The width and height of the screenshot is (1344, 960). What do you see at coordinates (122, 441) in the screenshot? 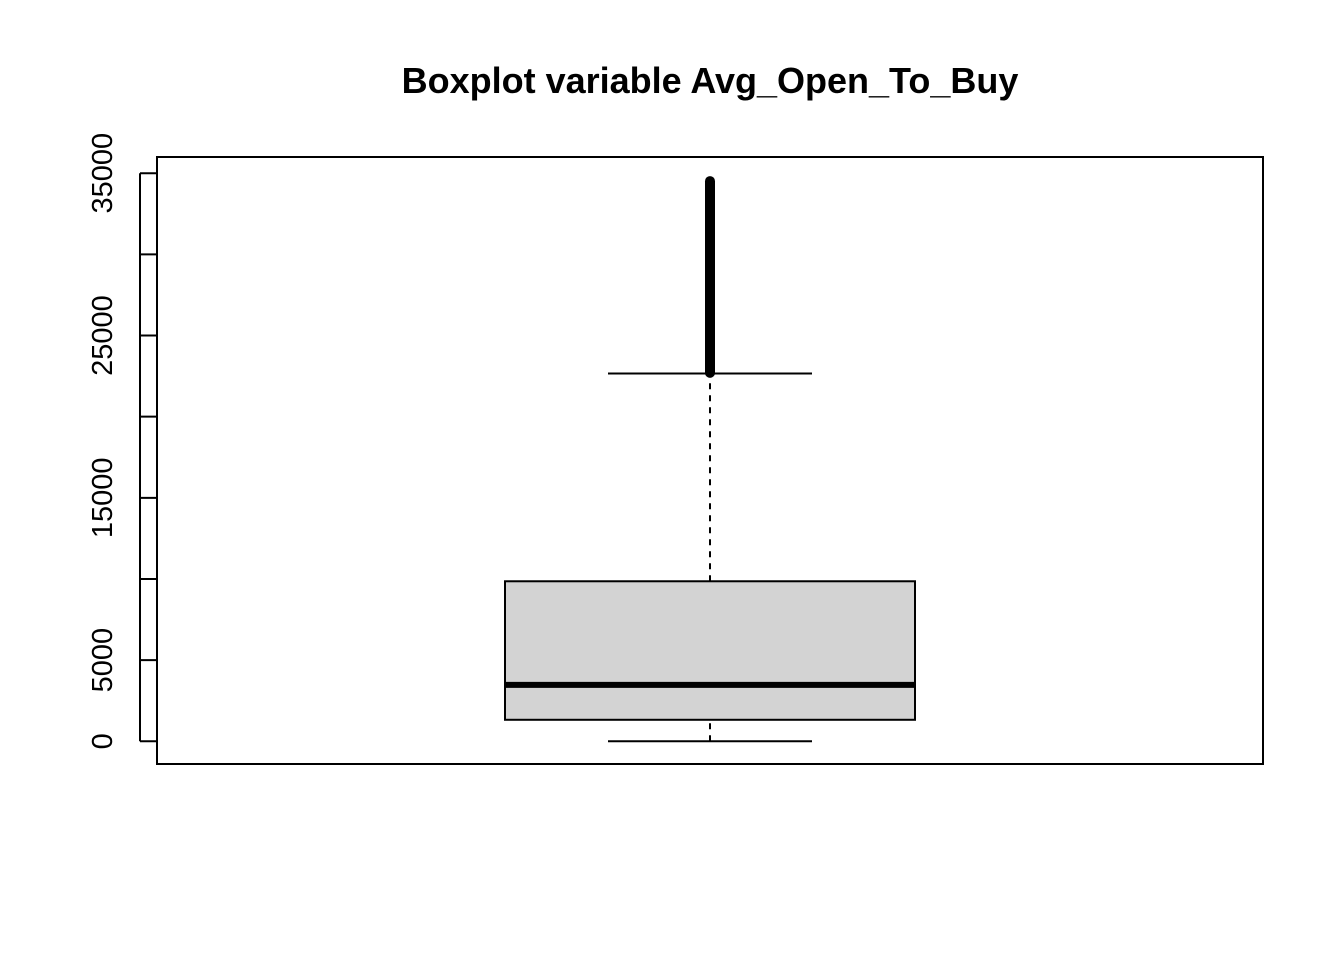
I see `y-axis: 0 5000 15000 25000 35000` at bounding box center [122, 441].